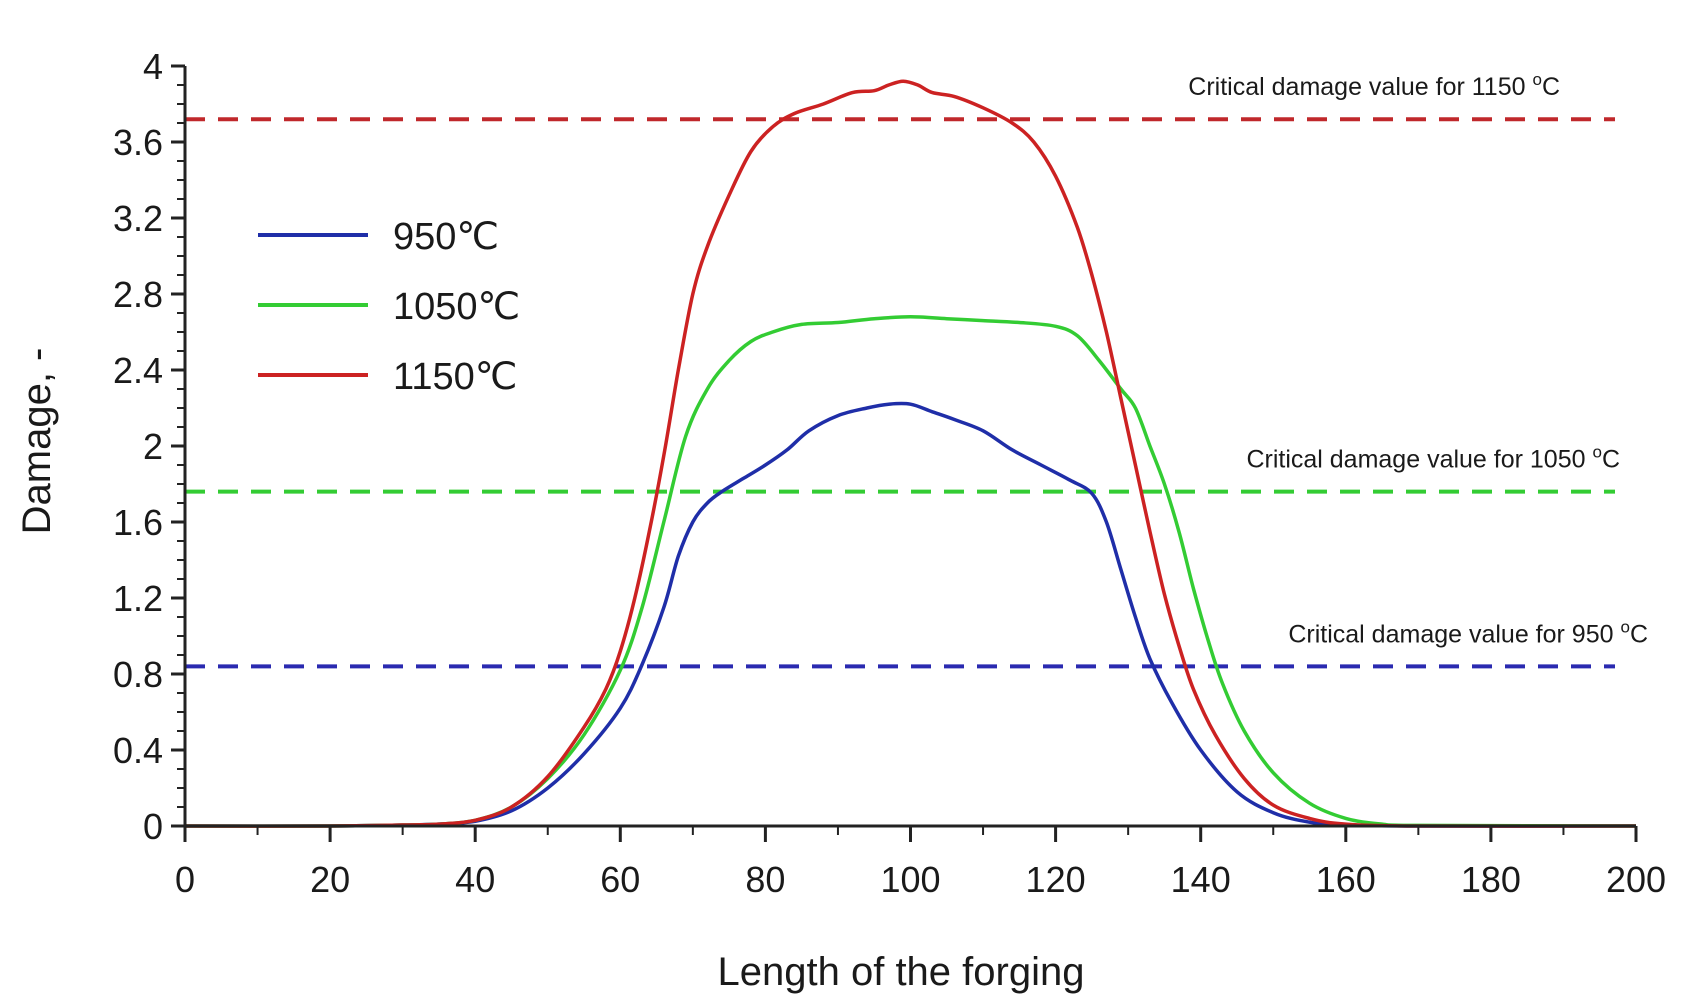  I want to click on y-tick-label: 1.6, so click(138, 522).